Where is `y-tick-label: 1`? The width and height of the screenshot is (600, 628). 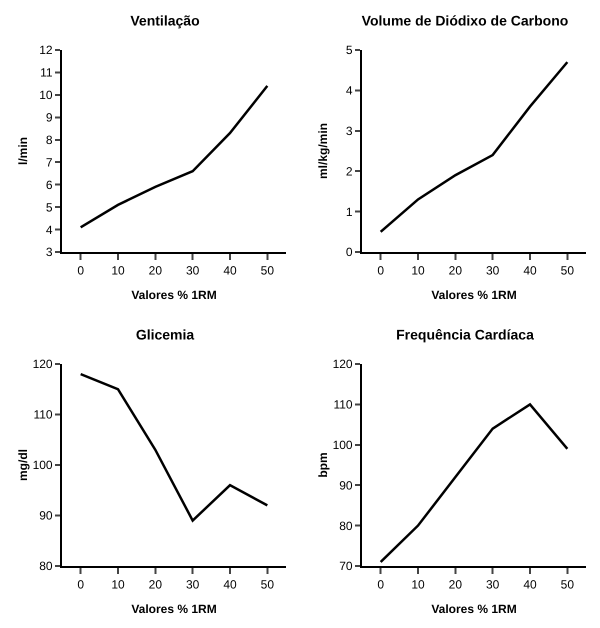
y-tick-label: 1 is located at coordinates (349, 211).